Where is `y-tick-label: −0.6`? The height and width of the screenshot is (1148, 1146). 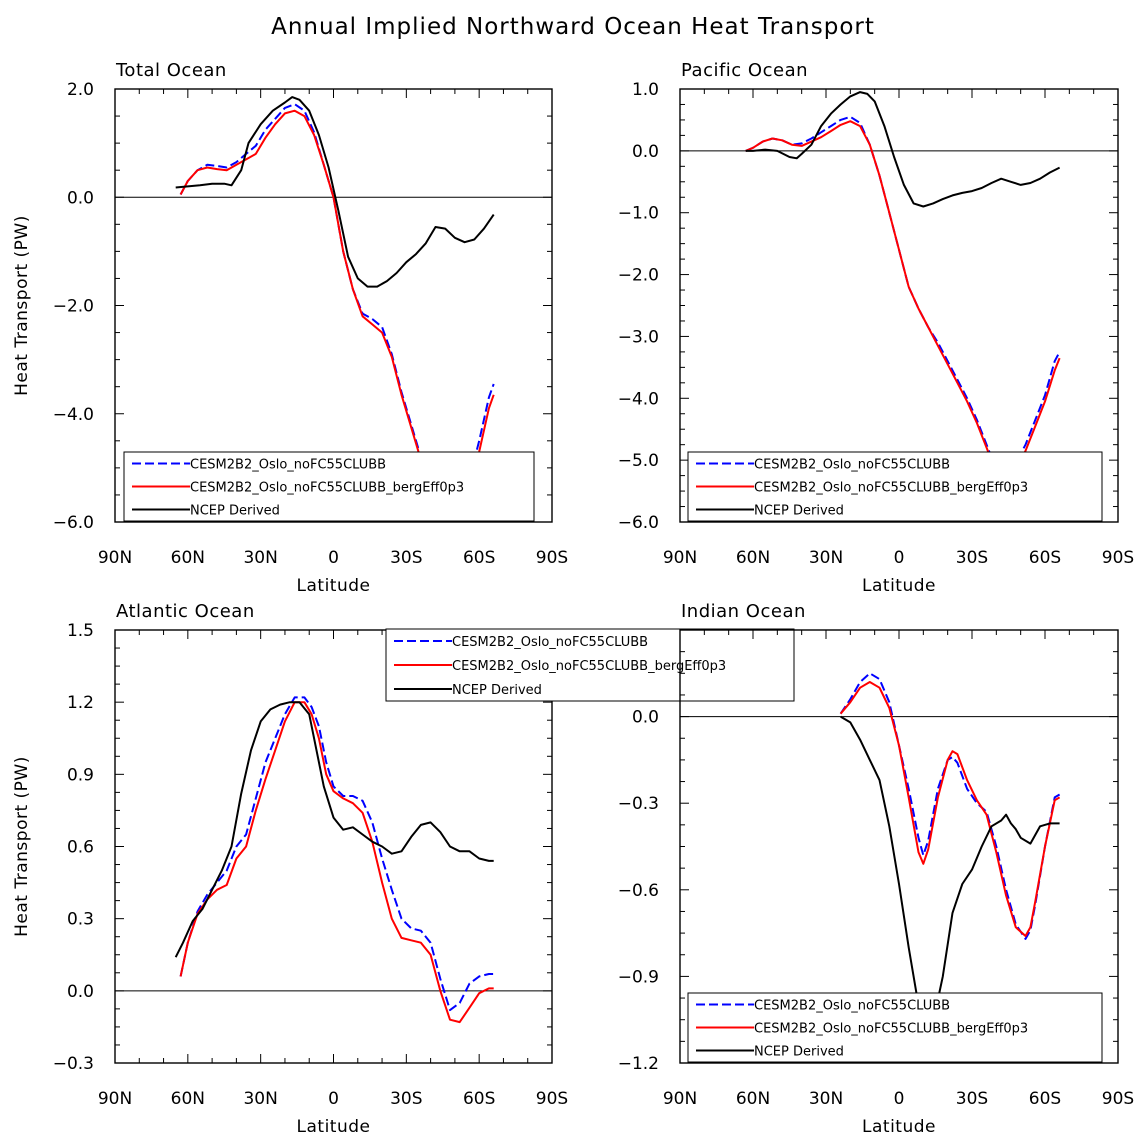
y-tick-label: −0.6 is located at coordinates (638, 891).